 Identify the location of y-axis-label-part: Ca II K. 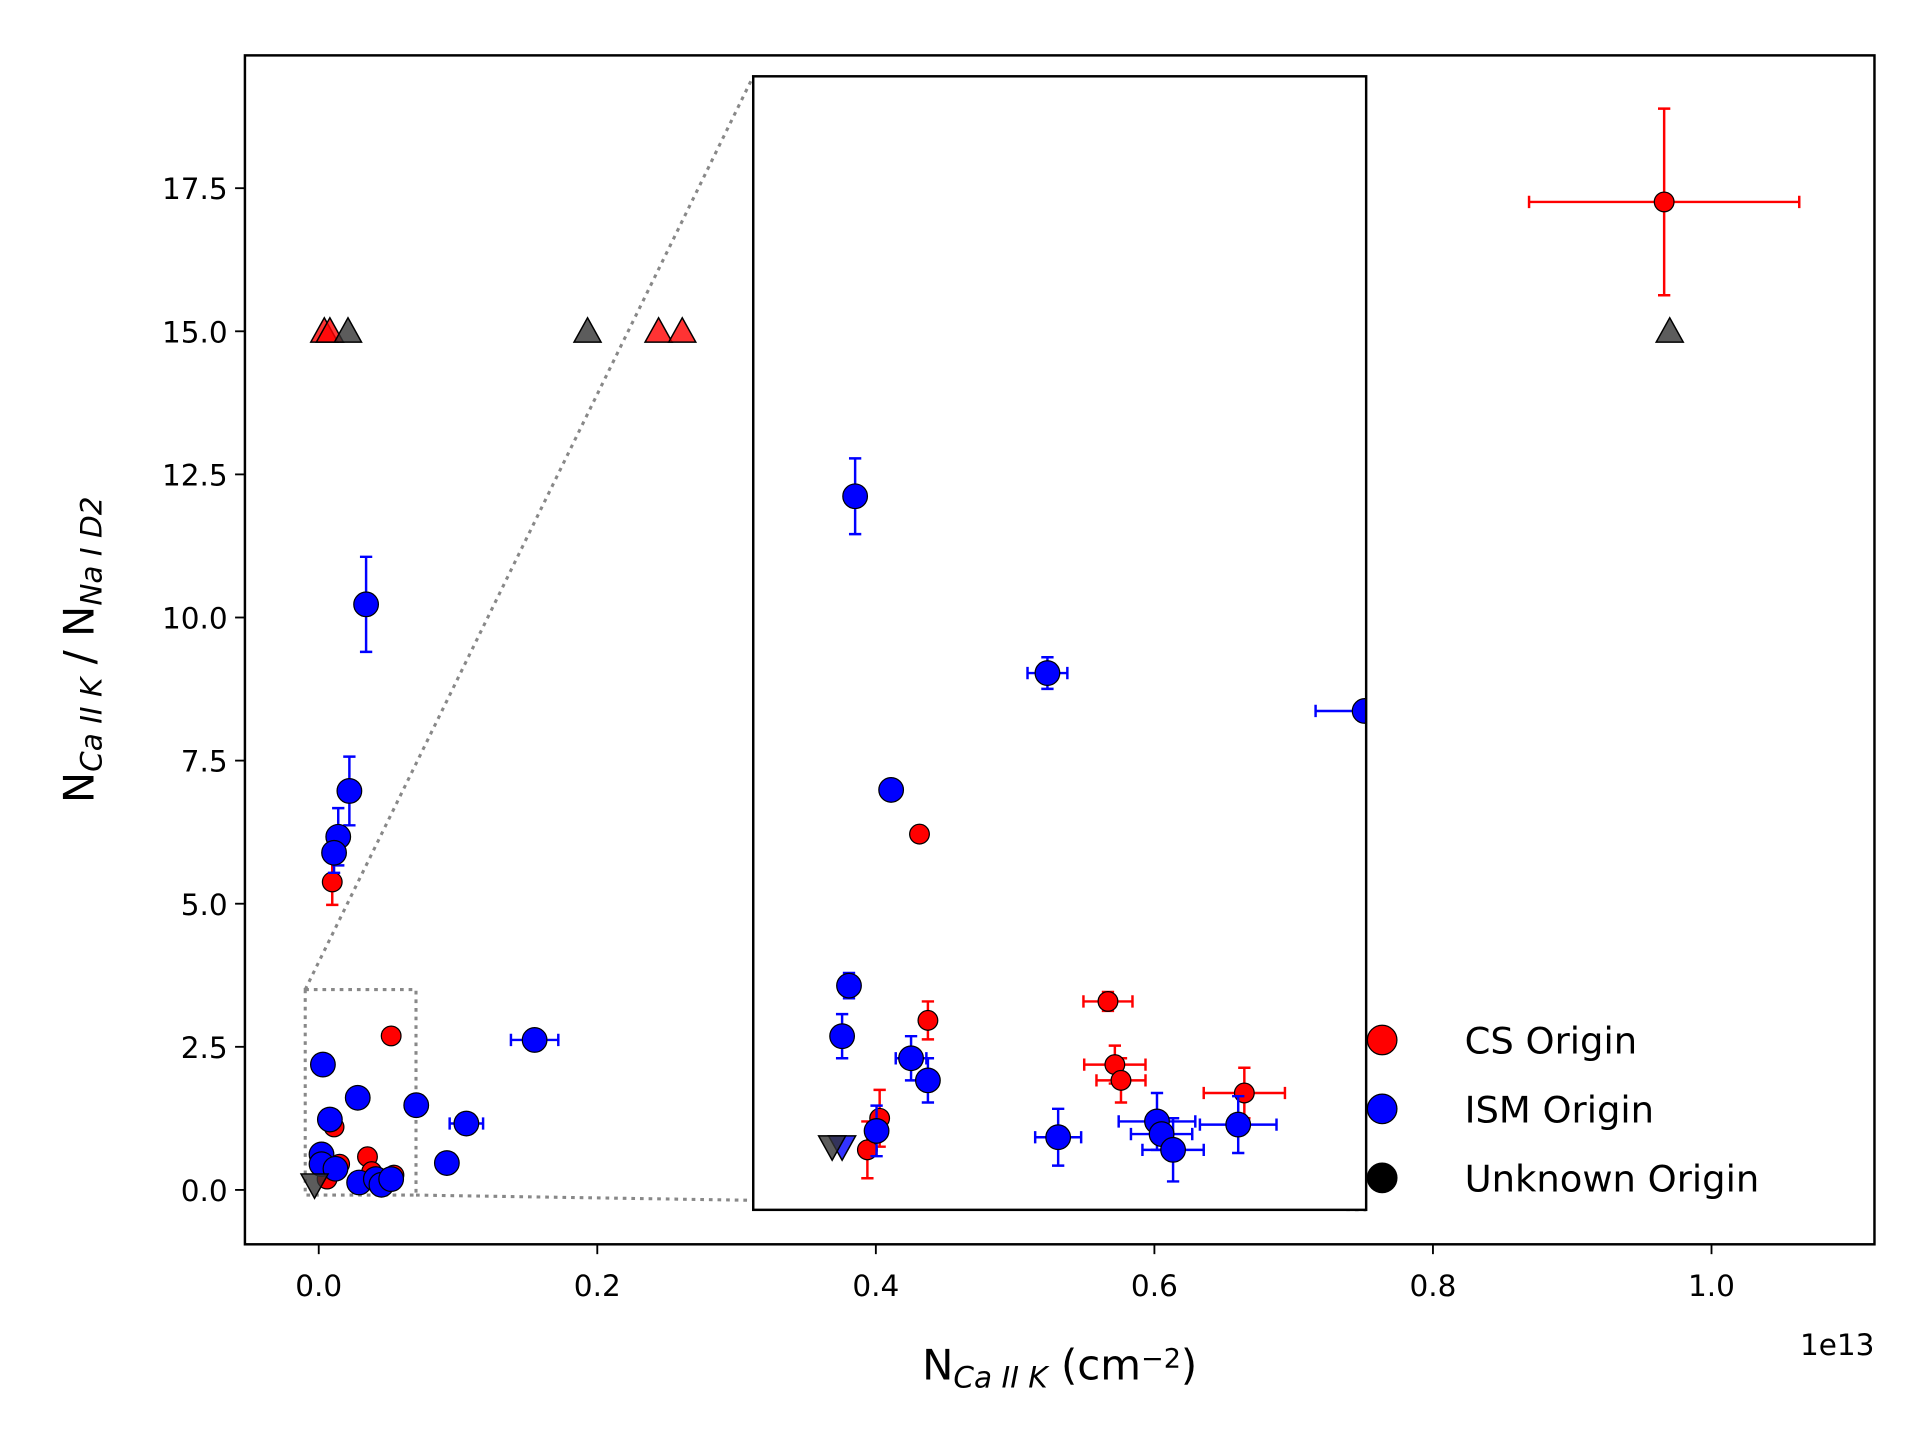
(91, 723).